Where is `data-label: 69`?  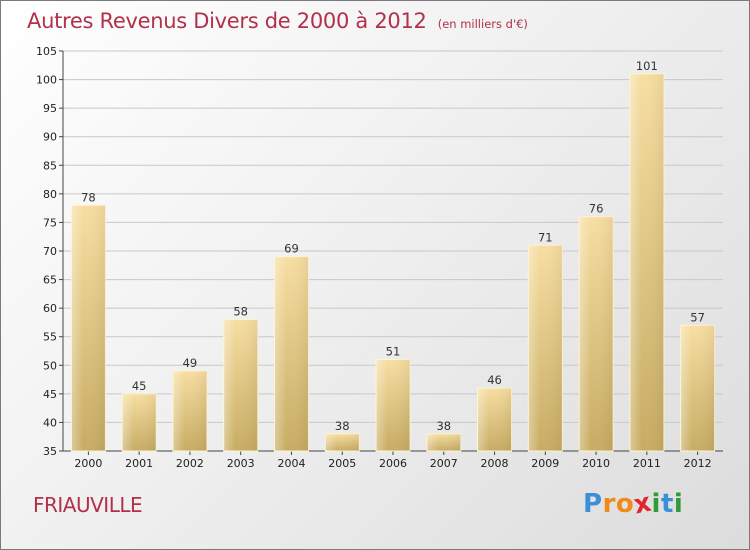 data-label: 69 is located at coordinates (291, 249).